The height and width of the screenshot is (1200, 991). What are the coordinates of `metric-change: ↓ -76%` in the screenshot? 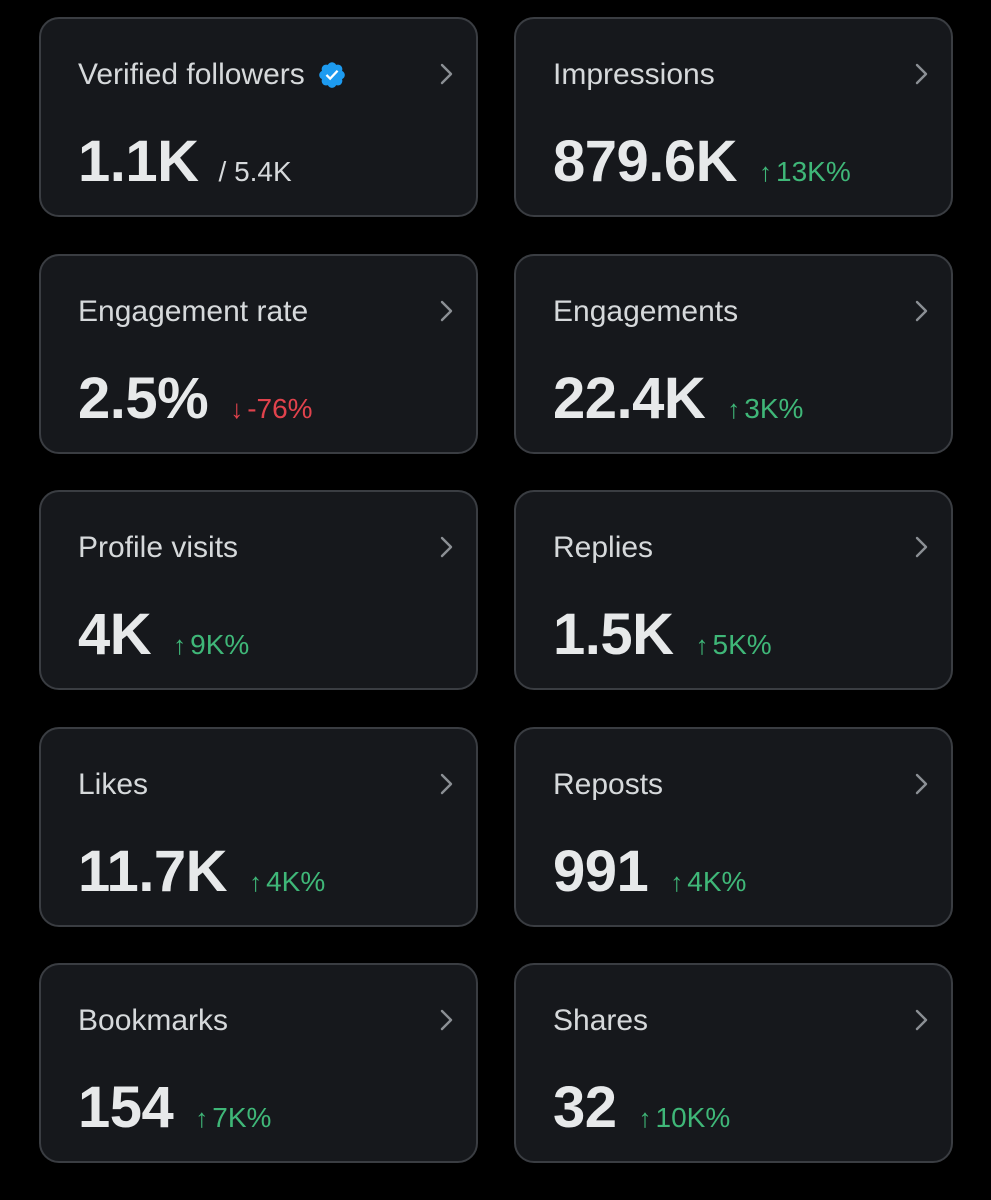 It's located at (271, 408).